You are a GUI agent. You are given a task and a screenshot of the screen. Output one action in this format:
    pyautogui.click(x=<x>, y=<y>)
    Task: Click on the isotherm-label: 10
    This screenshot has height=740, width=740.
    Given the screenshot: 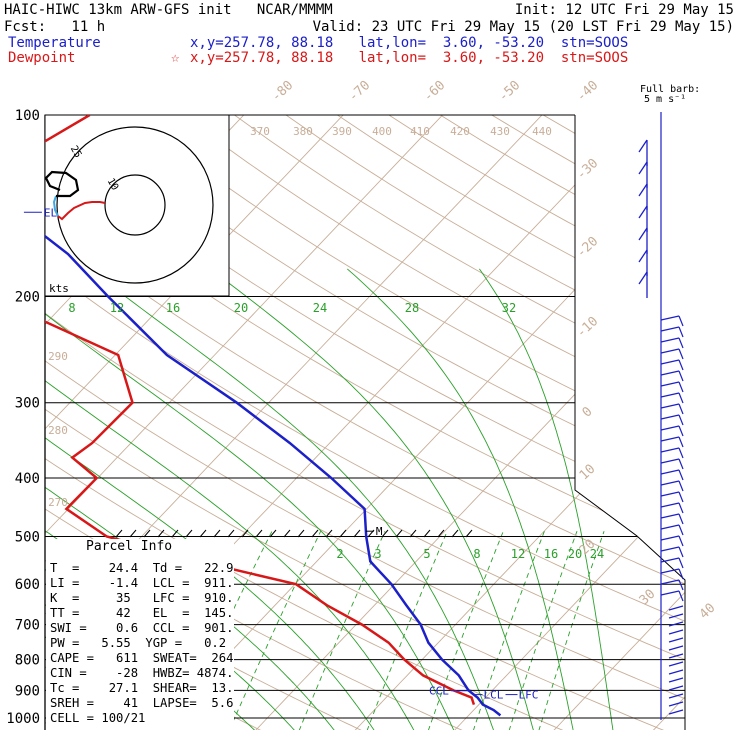 What is the action you would take?
    pyautogui.click(x=588, y=473)
    